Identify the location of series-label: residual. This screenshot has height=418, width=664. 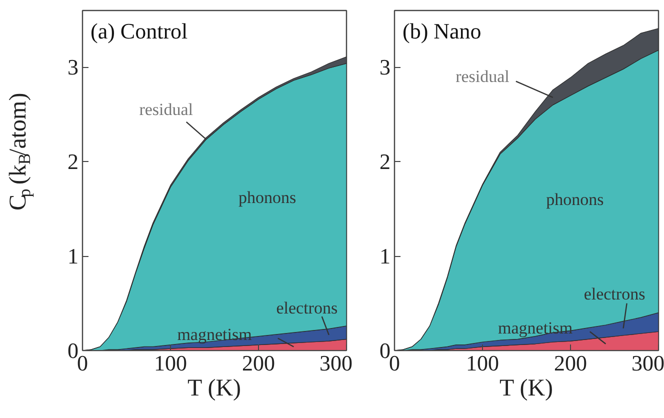
(166, 110).